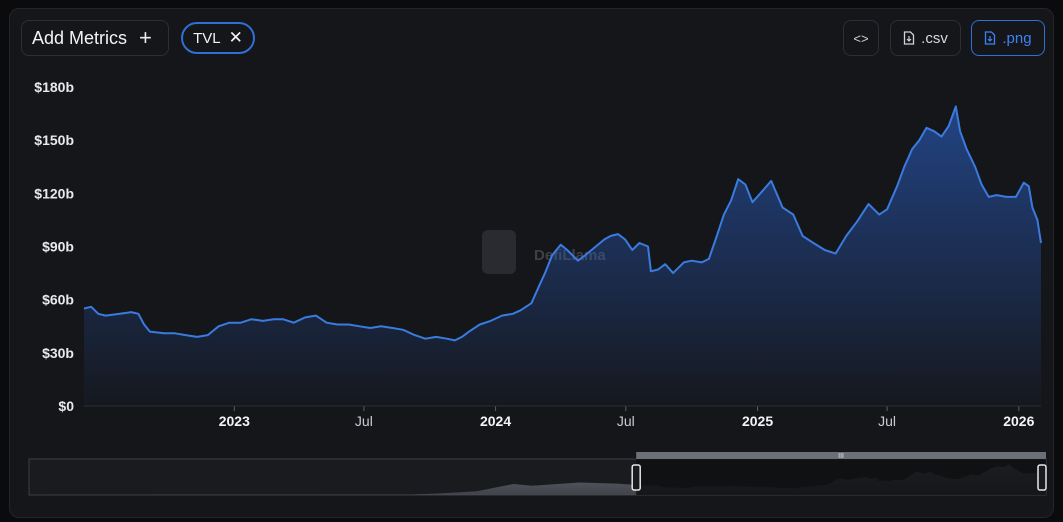 The width and height of the screenshot is (1063, 522). I want to click on download-csv-button: .csv, so click(925, 38).